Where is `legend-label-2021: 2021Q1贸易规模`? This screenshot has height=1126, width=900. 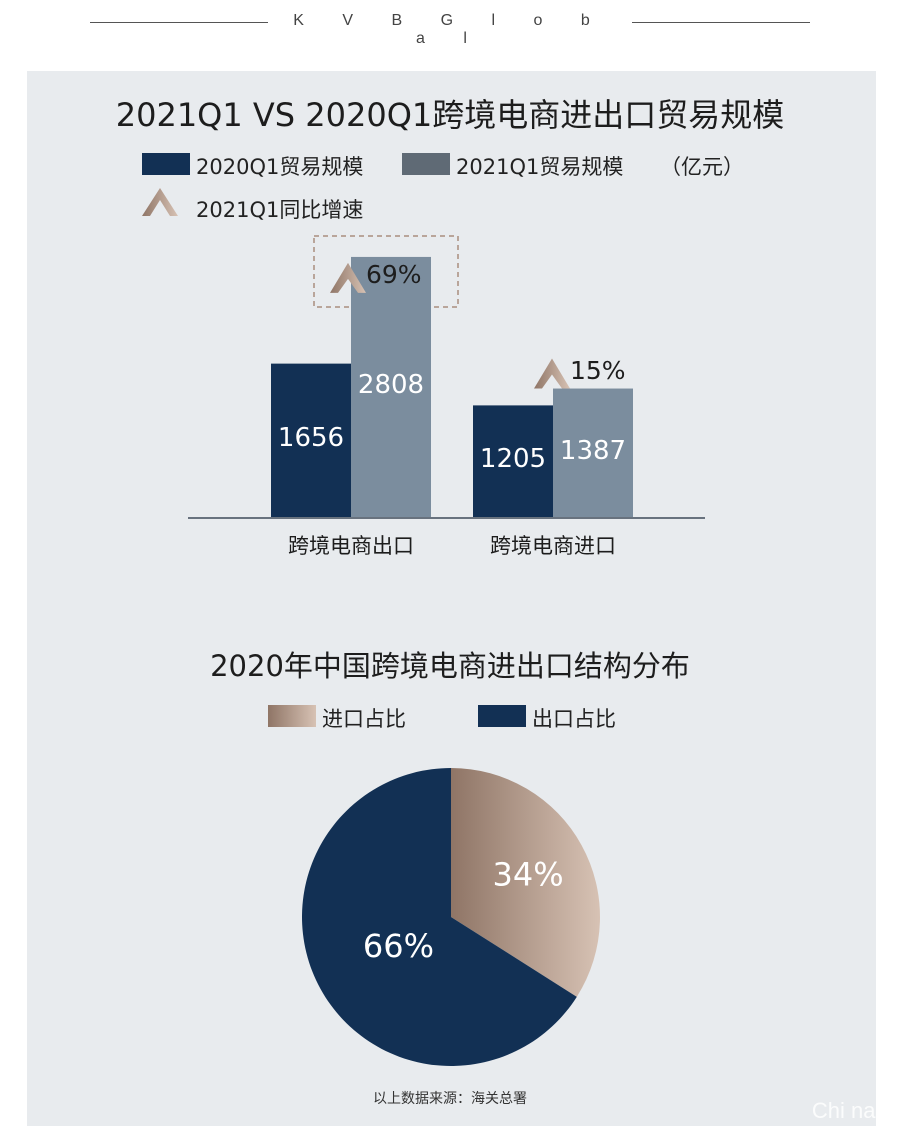
legend-label-2021: 2021Q1贸易规模 is located at coordinates (540, 167).